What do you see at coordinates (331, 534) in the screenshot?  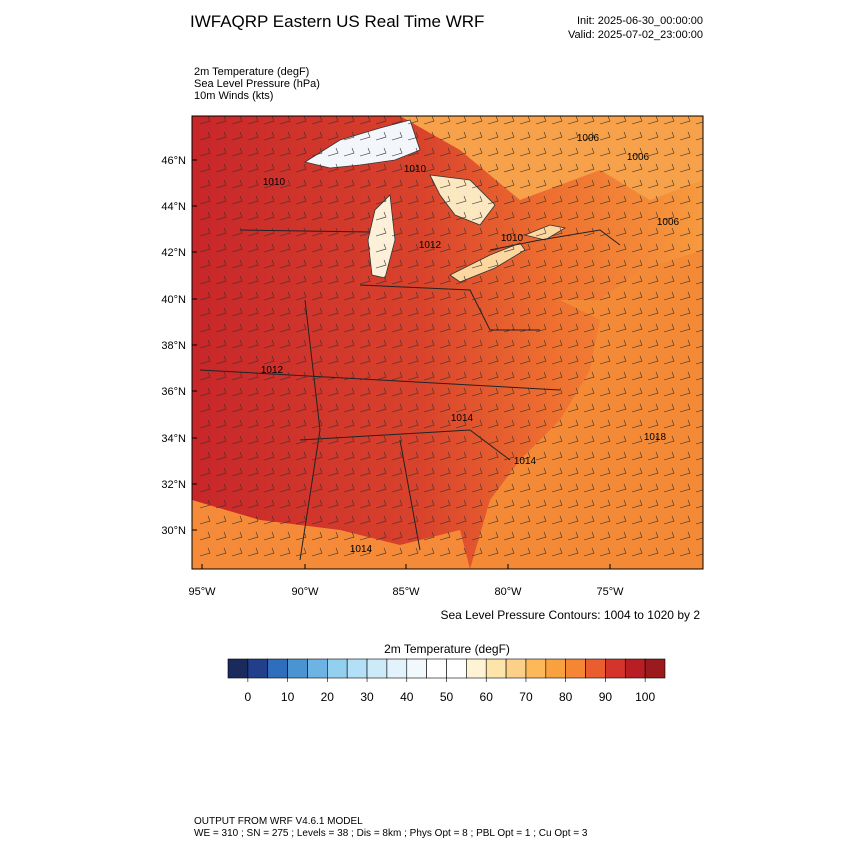 I see `gulf` at bounding box center [331, 534].